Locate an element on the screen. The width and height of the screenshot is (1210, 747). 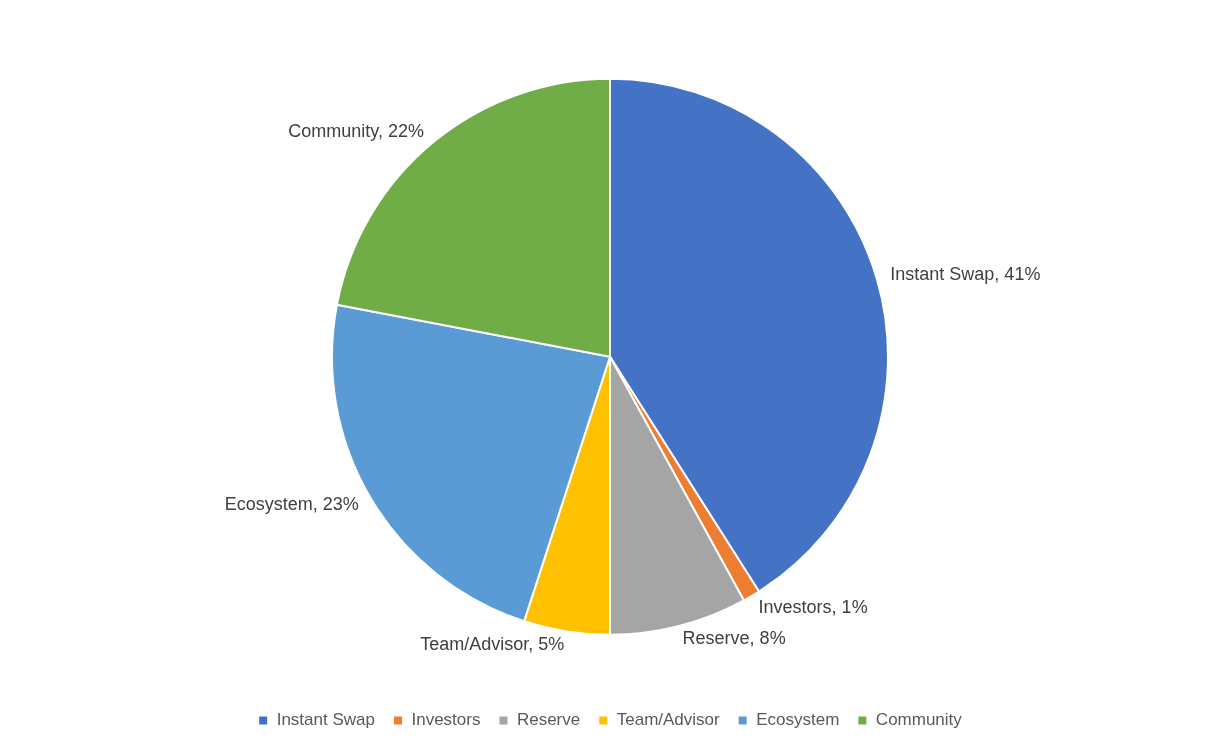
legend-label: Instant Swap is located at coordinates (325, 720).